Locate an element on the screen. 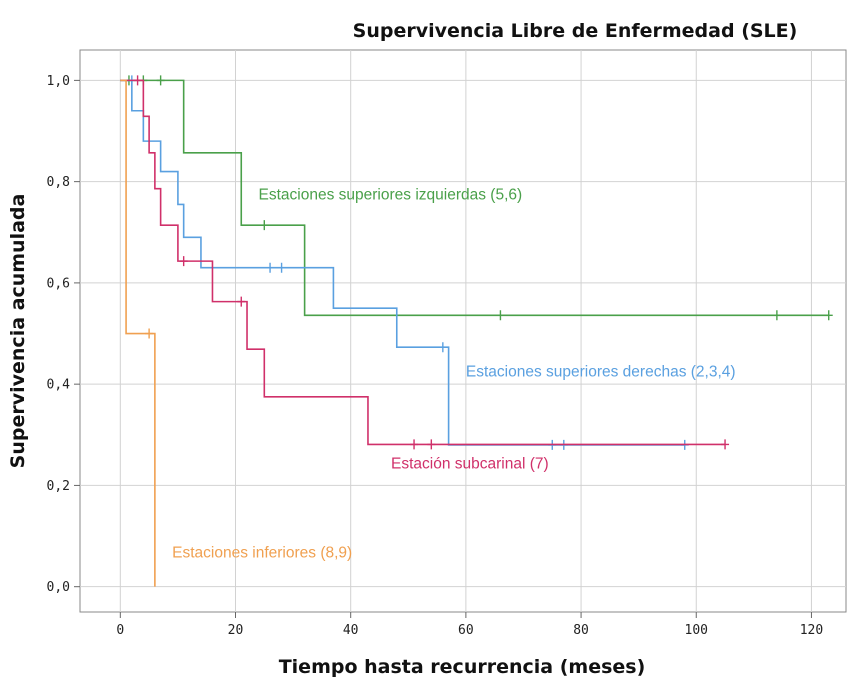 The height and width of the screenshot is (679, 861). series-annotation: Estaciones superiores izquierdas (5,6) is located at coordinates (391, 194).